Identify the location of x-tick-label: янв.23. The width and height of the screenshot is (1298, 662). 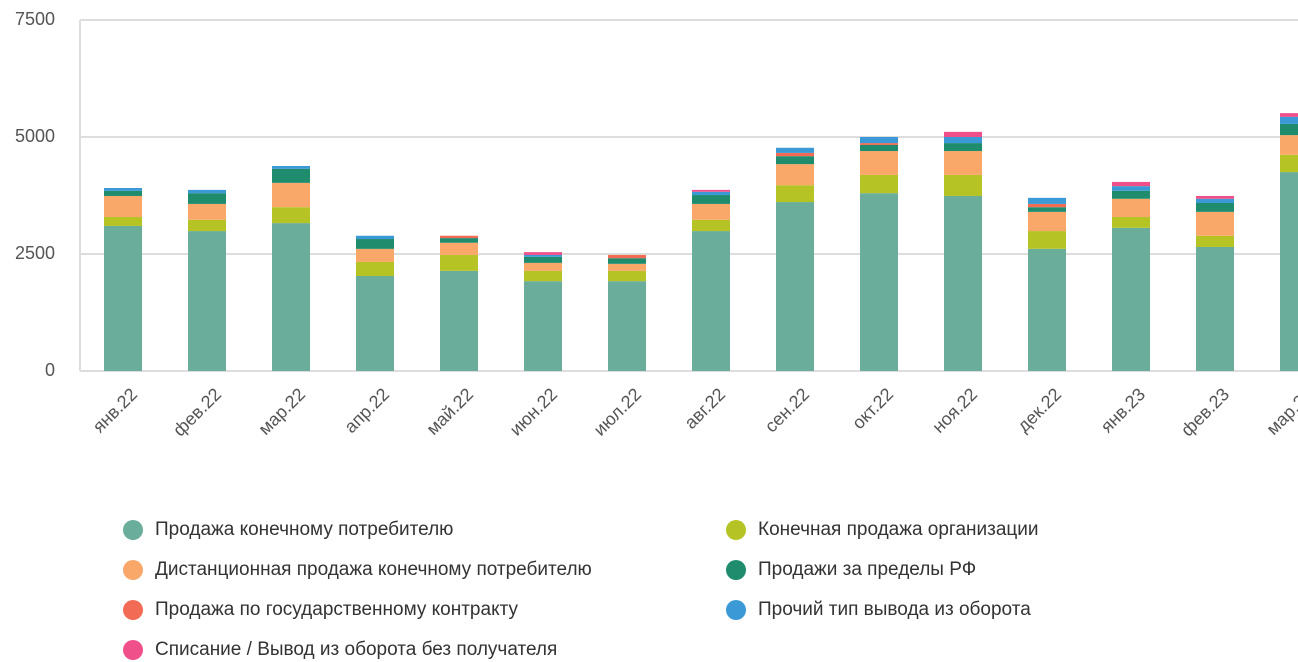
(1123, 410).